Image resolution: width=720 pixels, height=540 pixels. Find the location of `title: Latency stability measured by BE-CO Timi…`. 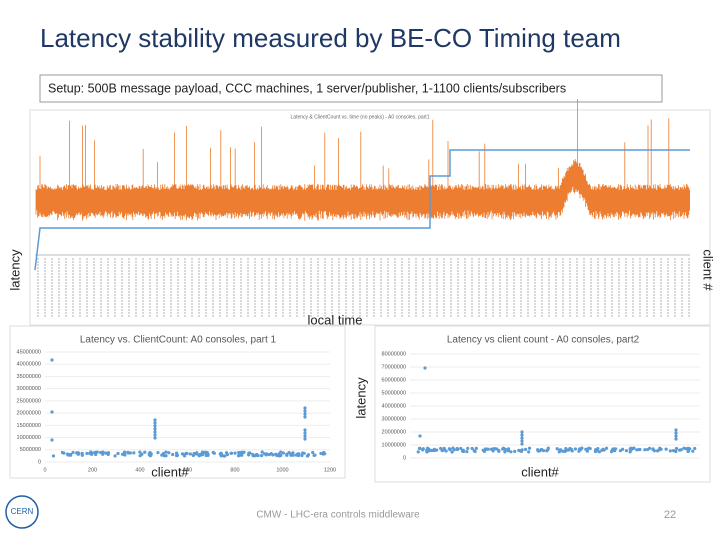

title: Latency stability measured by BE-CO Timi… is located at coordinates (330, 38).